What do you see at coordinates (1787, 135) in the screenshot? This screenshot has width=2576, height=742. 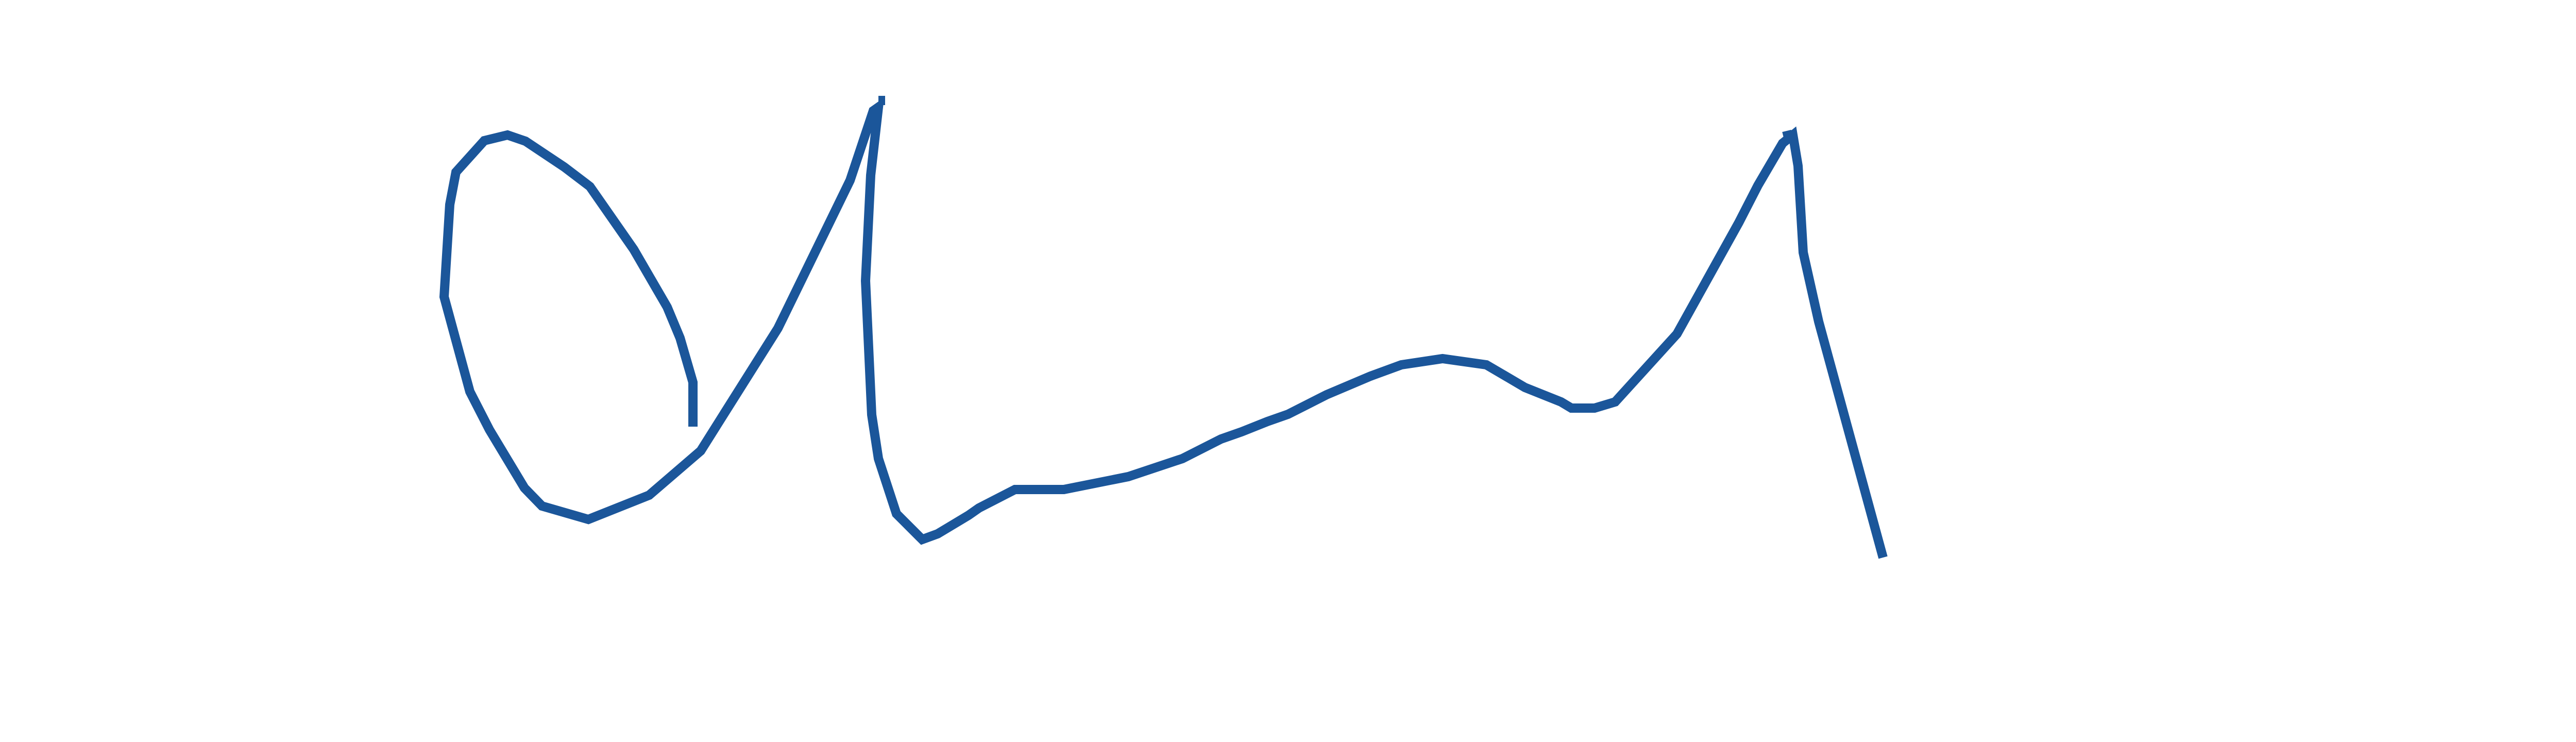 I see `ink-stroke` at bounding box center [1787, 135].